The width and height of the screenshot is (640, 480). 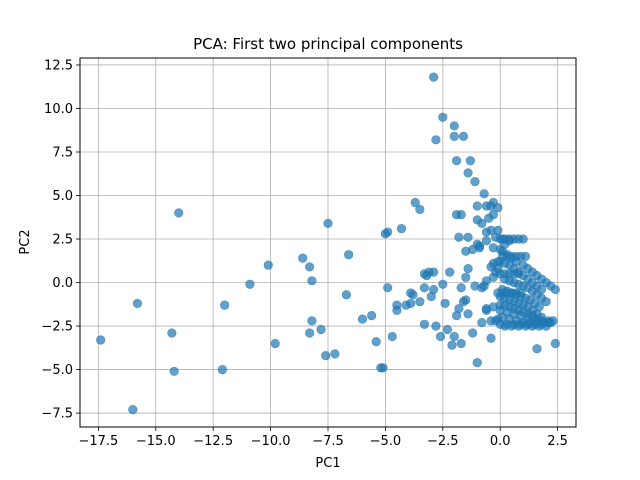 What do you see at coordinates (60, 240) in the screenshot?
I see `y-axis: −7.5 −5.0 −2.5 0.0 2.5 5.0 7.5 10.0 12.5` at bounding box center [60, 240].